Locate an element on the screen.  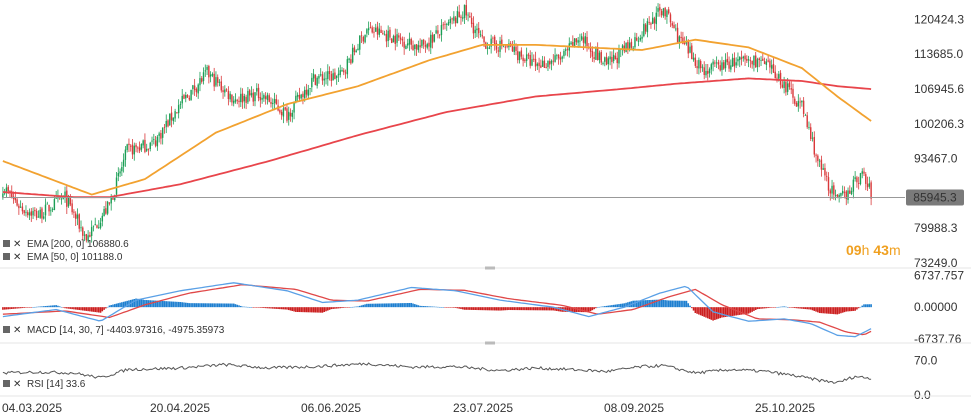
legend-ema50: ✕ EMA [50, 0] 101188.0 is located at coordinates (63, 257).